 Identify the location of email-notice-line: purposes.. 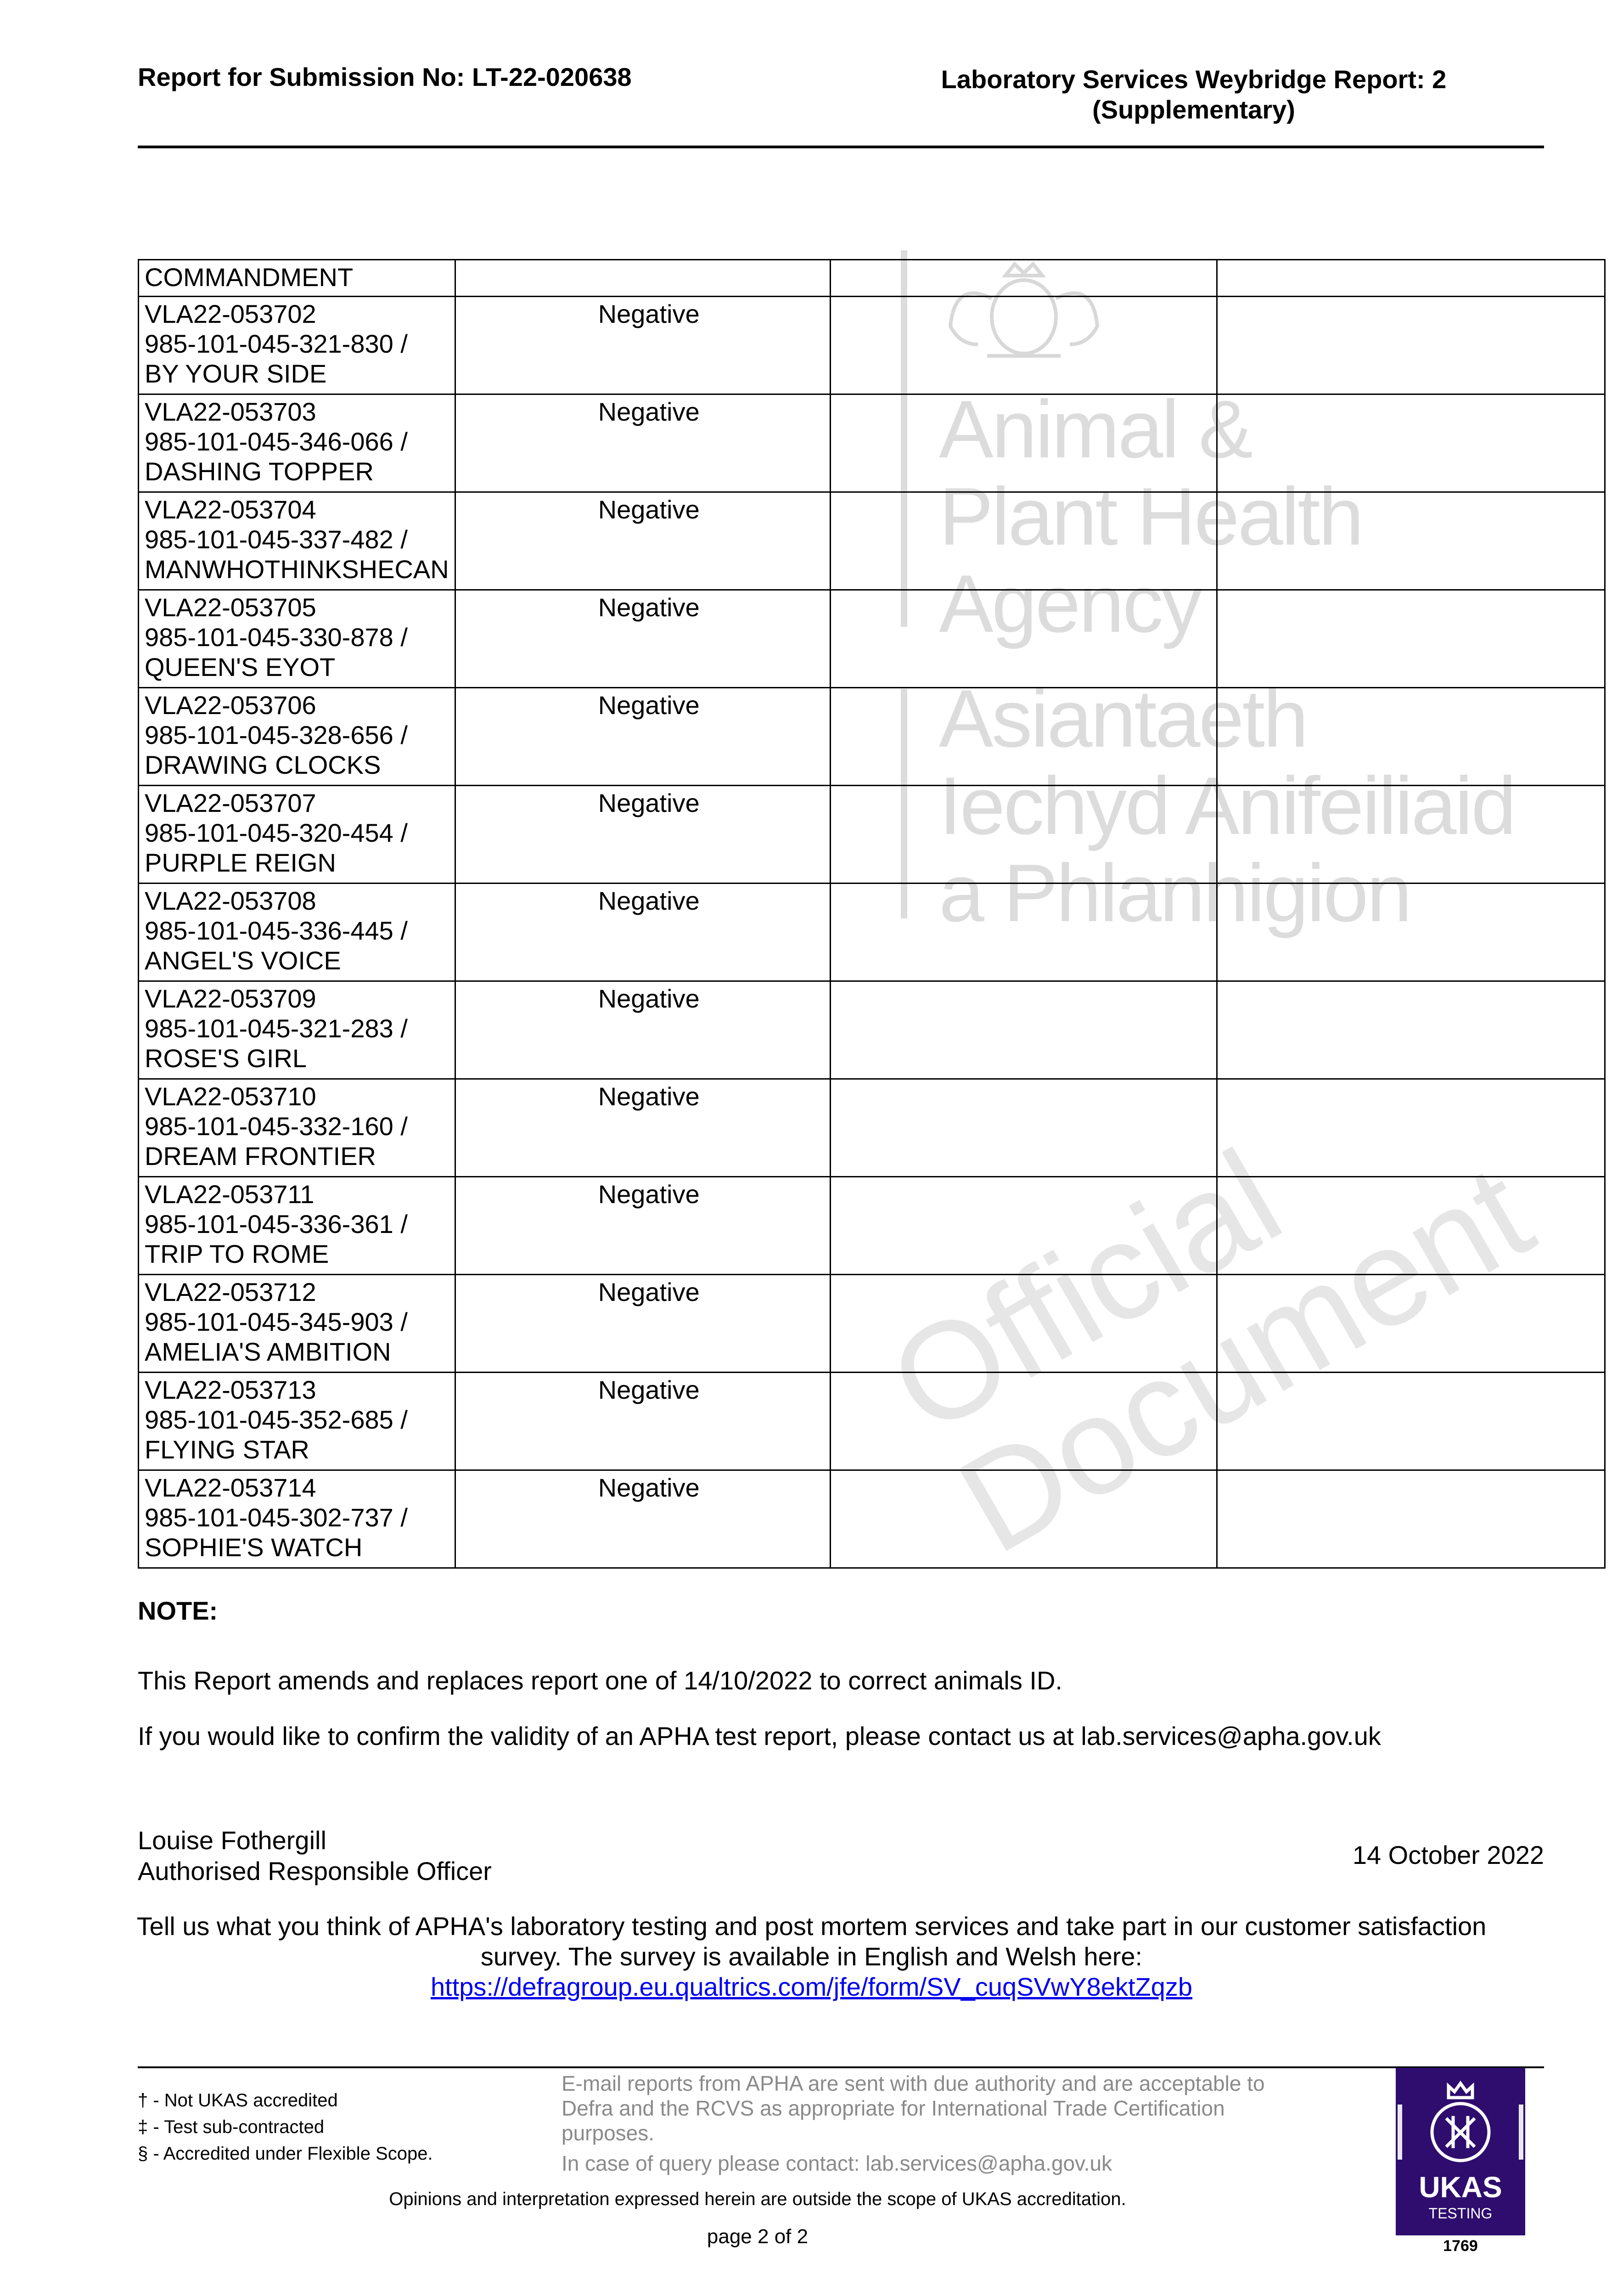
(608, 2133).